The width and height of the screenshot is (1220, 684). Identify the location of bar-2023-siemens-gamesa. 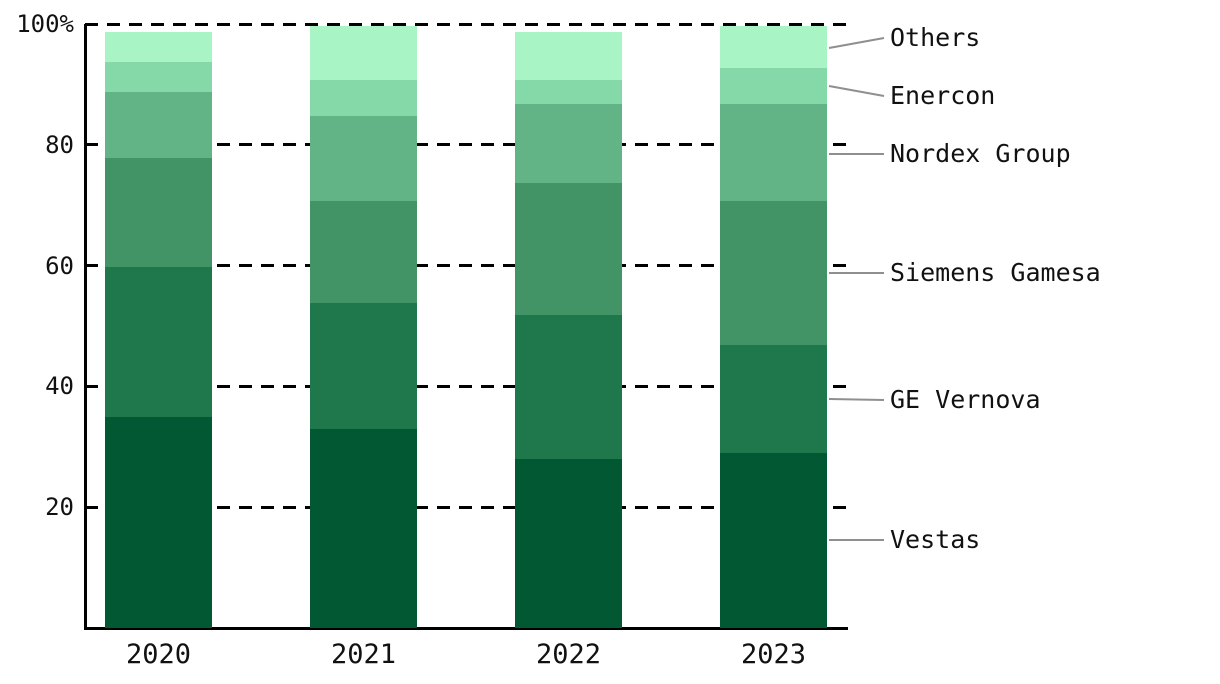
(773, 273).